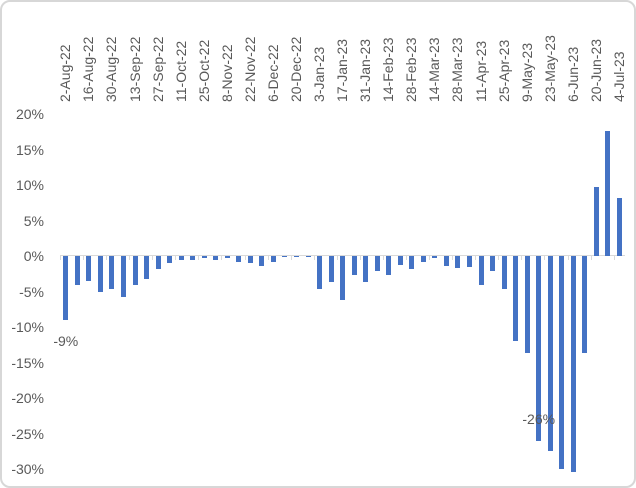 The height and width of the screenshot is (488, 636). What do you see at coordinates (457, 69) in the screenshot?
I see `x-axis-label: 28-Mar-23` at bounding box center [457, 69].